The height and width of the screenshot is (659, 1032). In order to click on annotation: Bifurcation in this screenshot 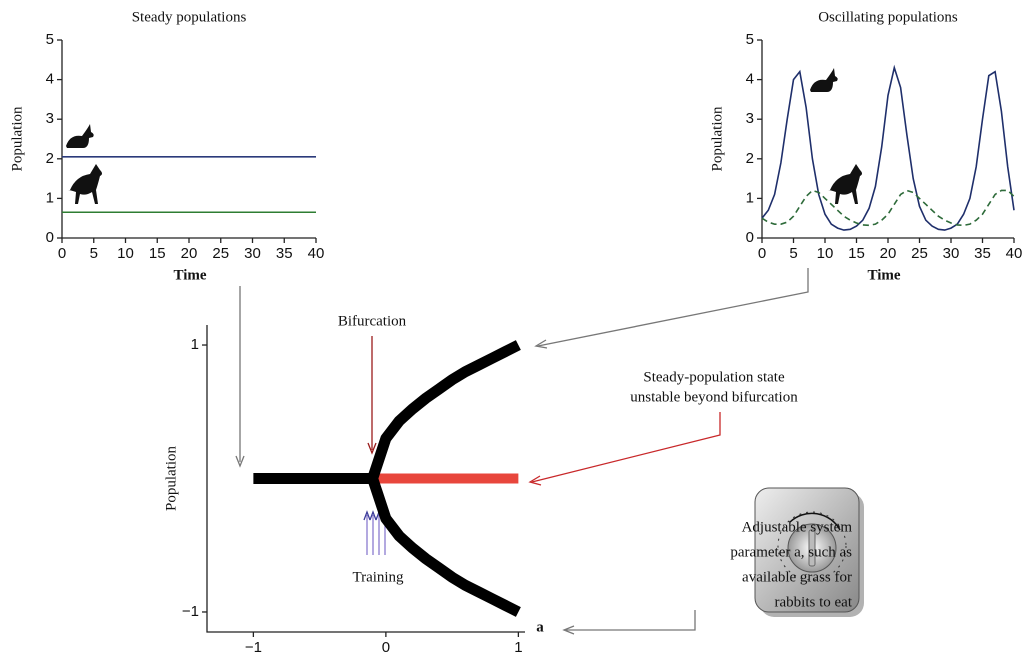, I will do `click(372, 321)`.